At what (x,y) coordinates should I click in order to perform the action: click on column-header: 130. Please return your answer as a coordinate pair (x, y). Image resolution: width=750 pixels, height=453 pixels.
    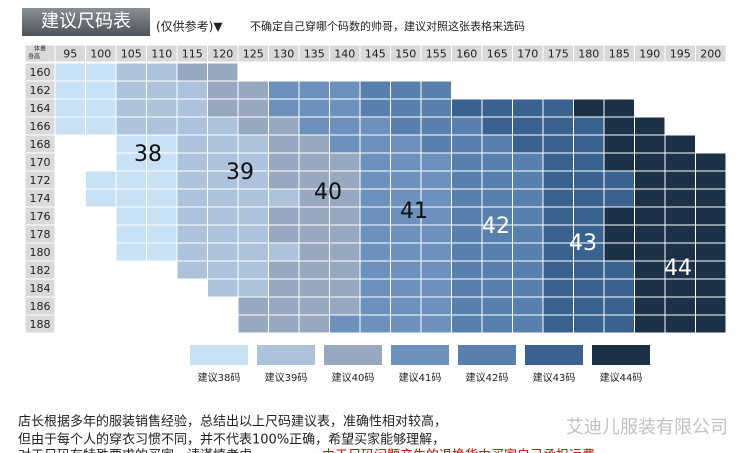
    Looking at the image, I should click on (283, 54).